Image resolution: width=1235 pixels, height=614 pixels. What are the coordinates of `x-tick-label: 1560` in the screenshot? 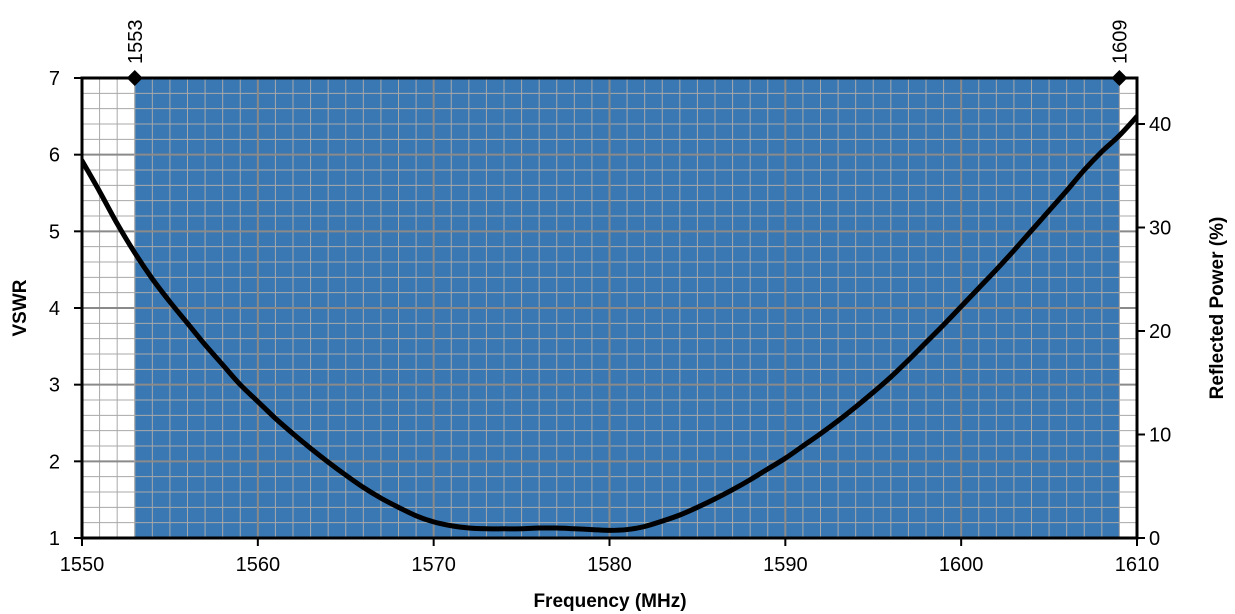 It's located at (258, 565).